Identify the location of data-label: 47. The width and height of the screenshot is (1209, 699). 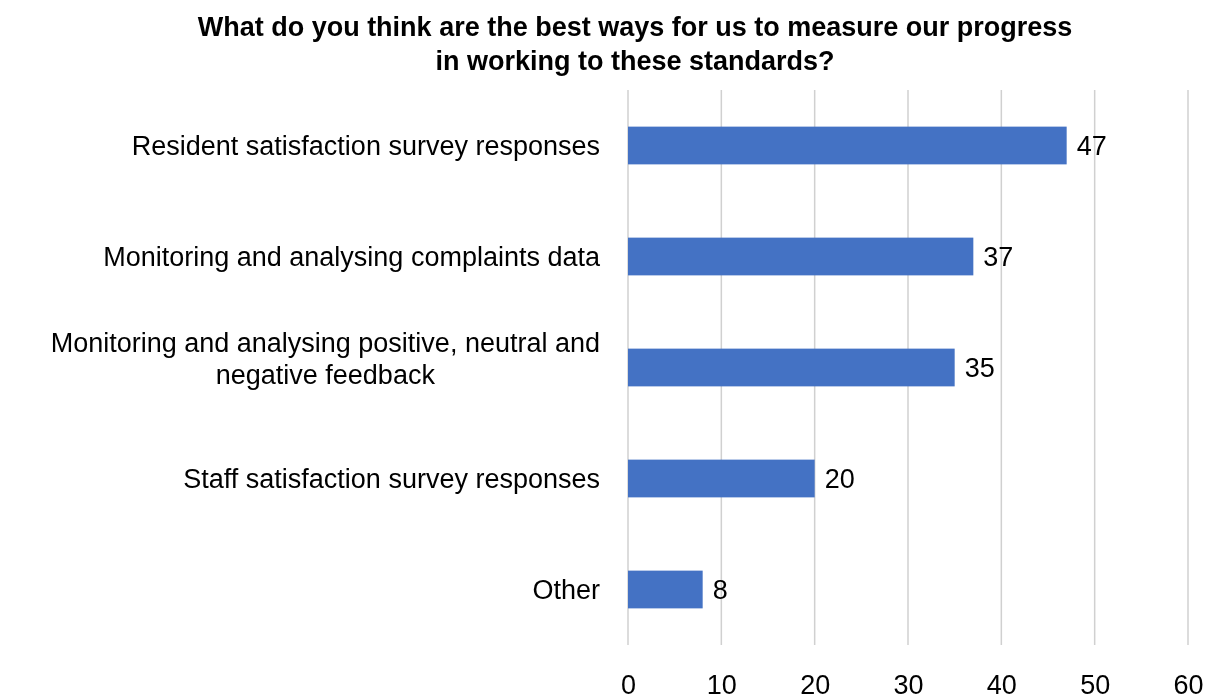
(1091, 145).